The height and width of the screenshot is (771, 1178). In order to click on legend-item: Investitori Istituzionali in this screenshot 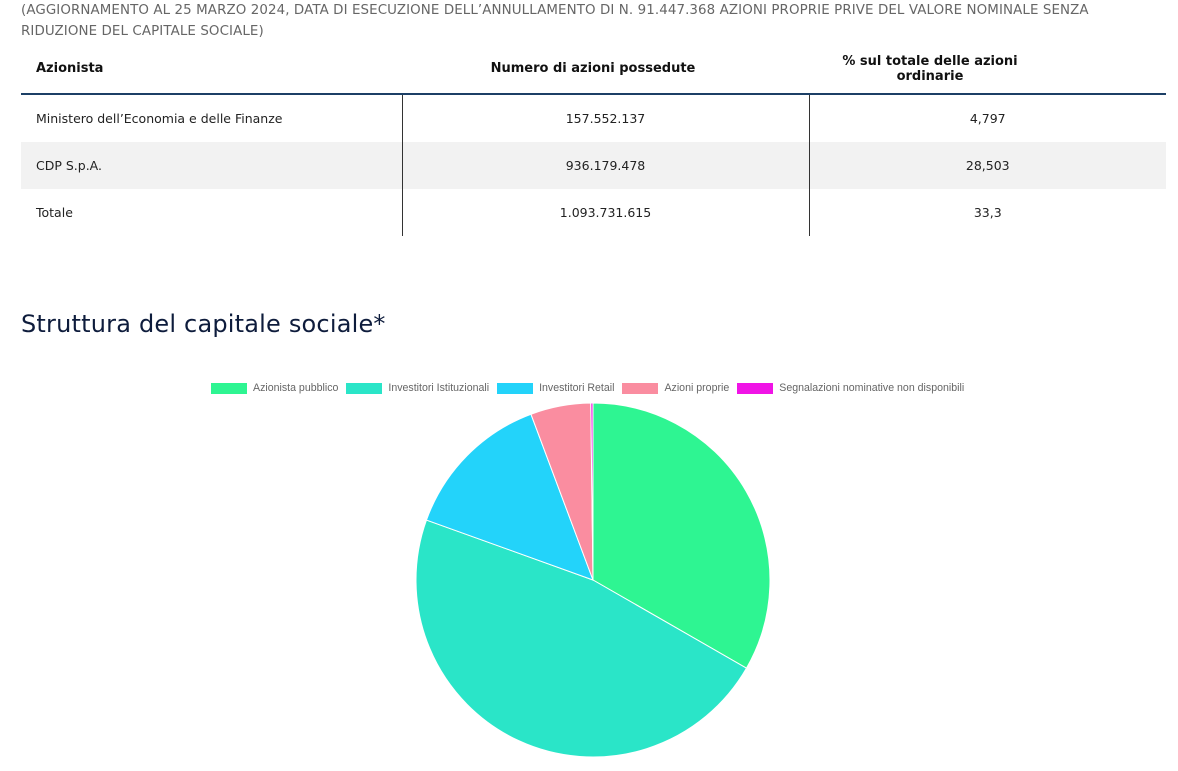, I will do `click(417, 388)`.